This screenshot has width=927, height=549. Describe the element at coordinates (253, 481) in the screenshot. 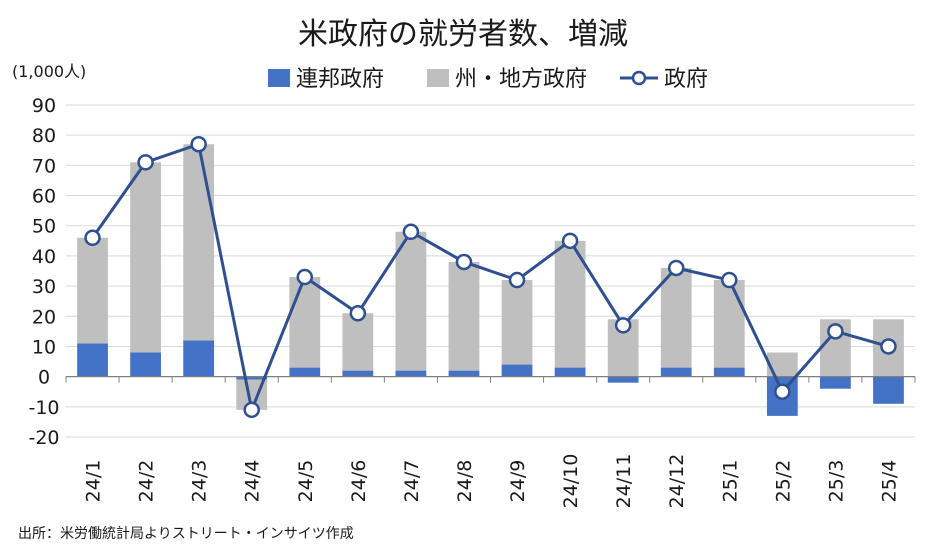

I see `x-tick-label: 24/4` at that location.